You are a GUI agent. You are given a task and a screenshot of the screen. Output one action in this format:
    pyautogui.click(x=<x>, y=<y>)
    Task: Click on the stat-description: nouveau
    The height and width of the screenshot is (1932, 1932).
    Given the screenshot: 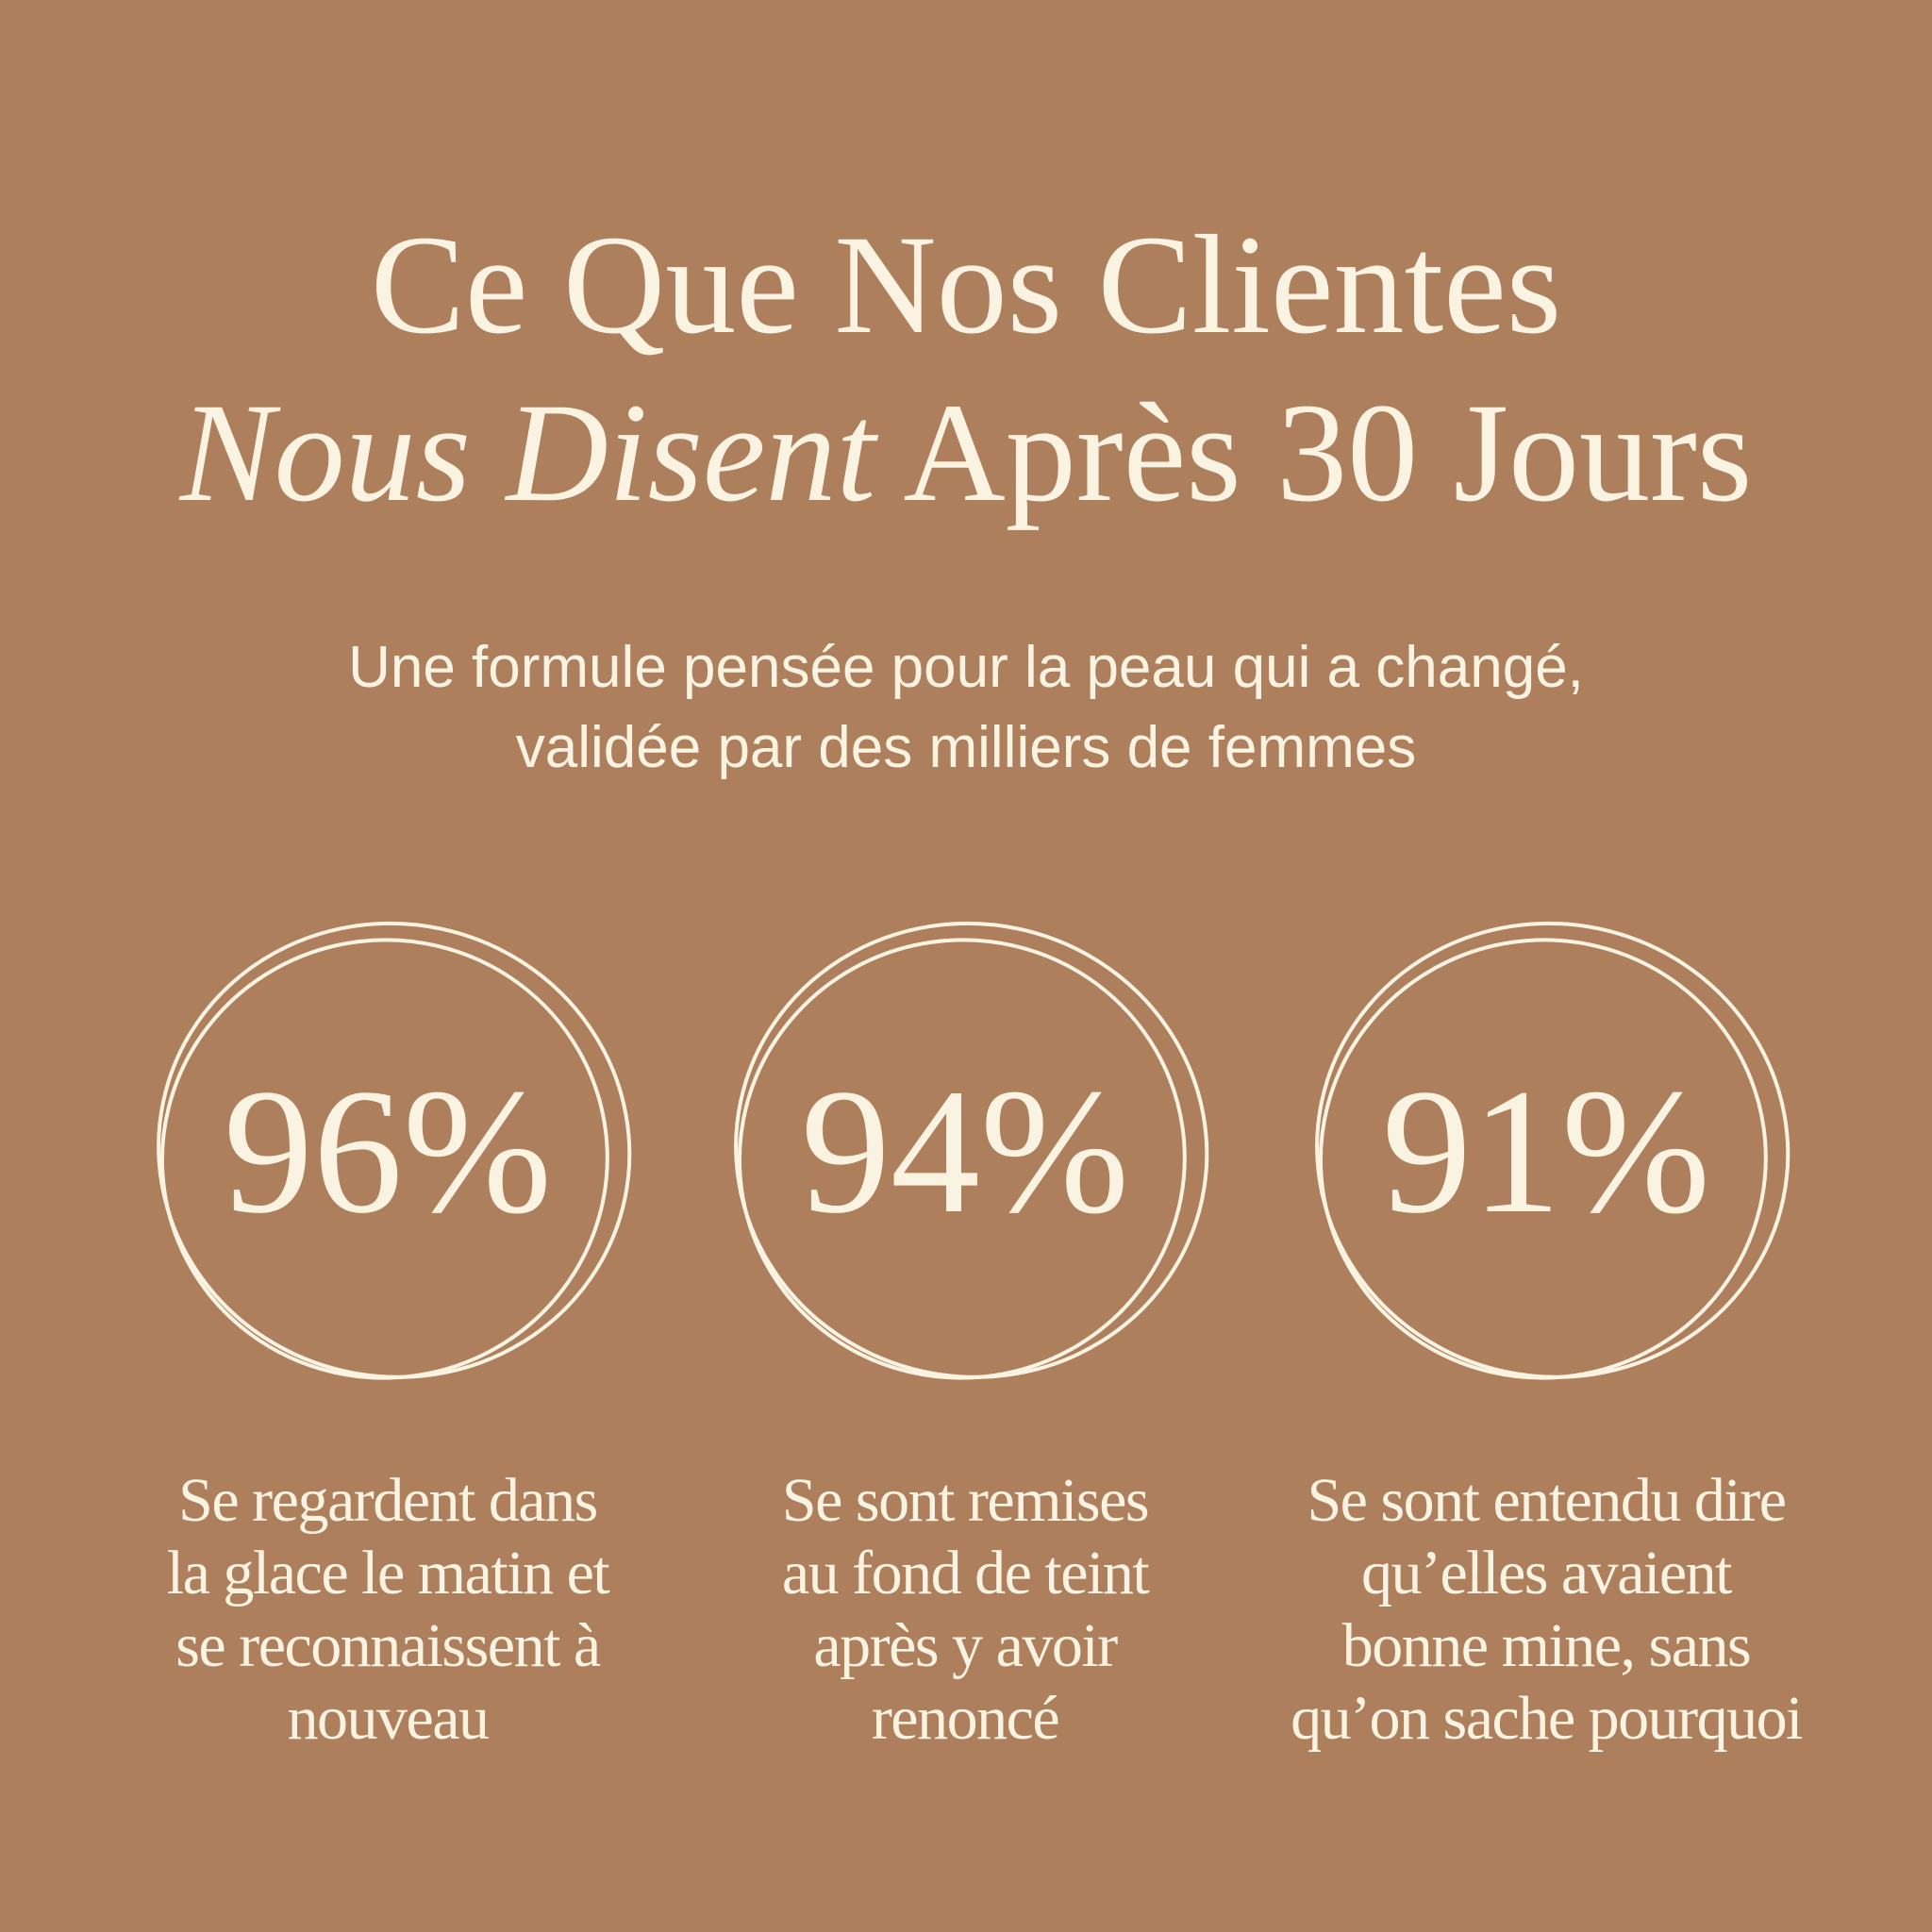 What is the action you would take?
    pyautogui.click(x=388, y=1719)
    